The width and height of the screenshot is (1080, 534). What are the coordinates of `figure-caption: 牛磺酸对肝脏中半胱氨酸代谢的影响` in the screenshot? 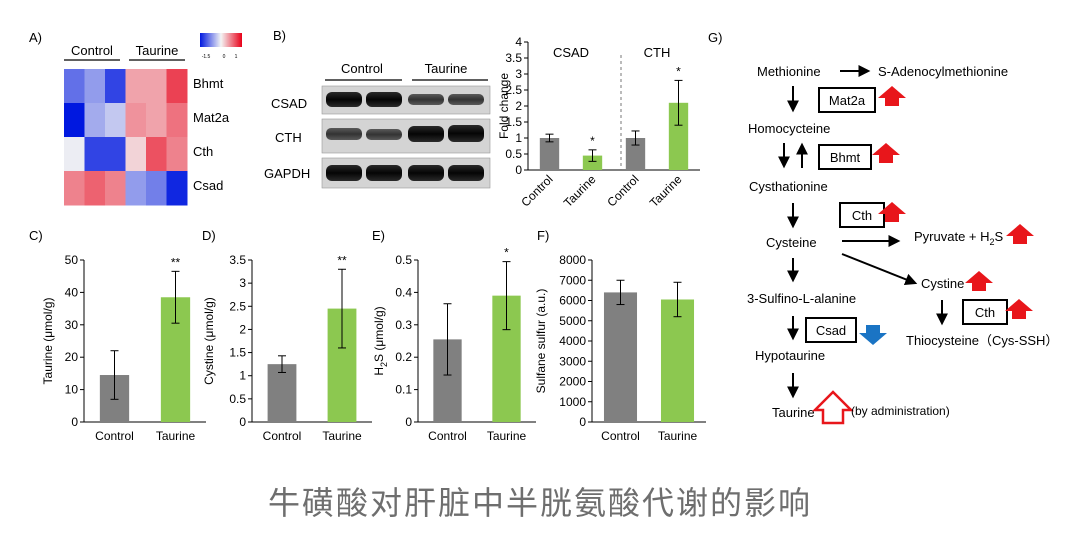 It's located at (540, 501).